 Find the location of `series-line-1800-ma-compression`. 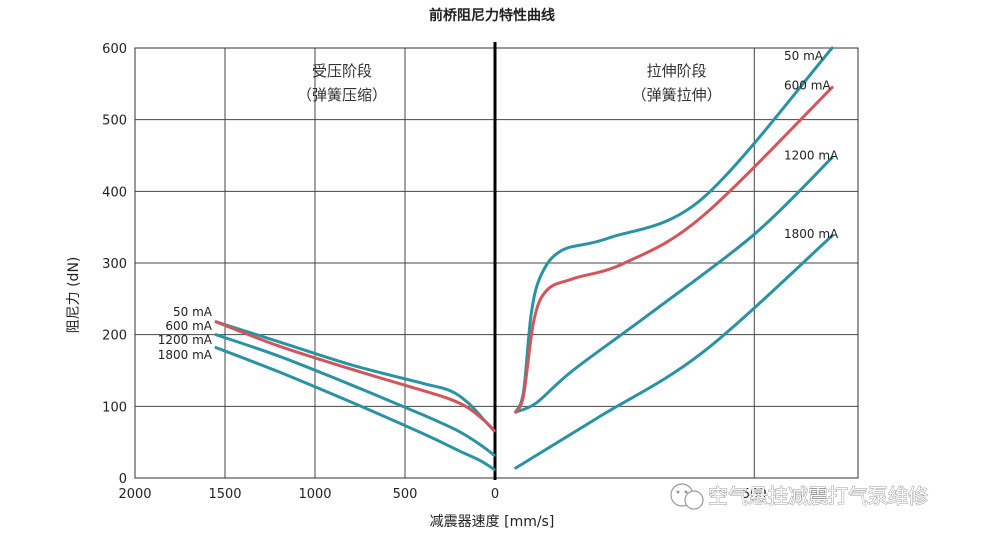

series-line-1800-ma-compression is located at coordinates (355, 408).